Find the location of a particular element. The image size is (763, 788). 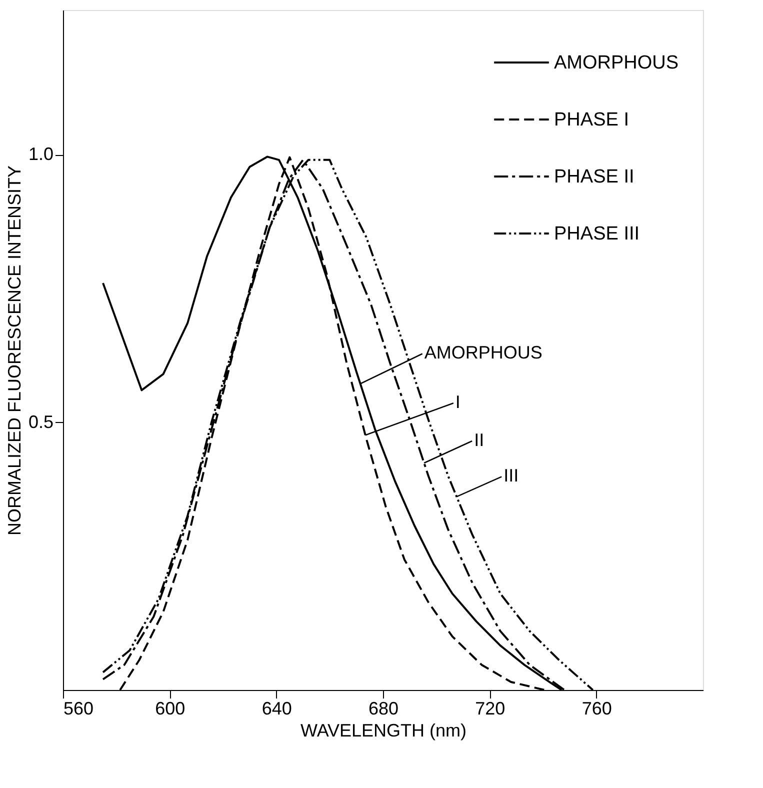

annotation: AMORPHOUS is located at coordinates (483, 352).